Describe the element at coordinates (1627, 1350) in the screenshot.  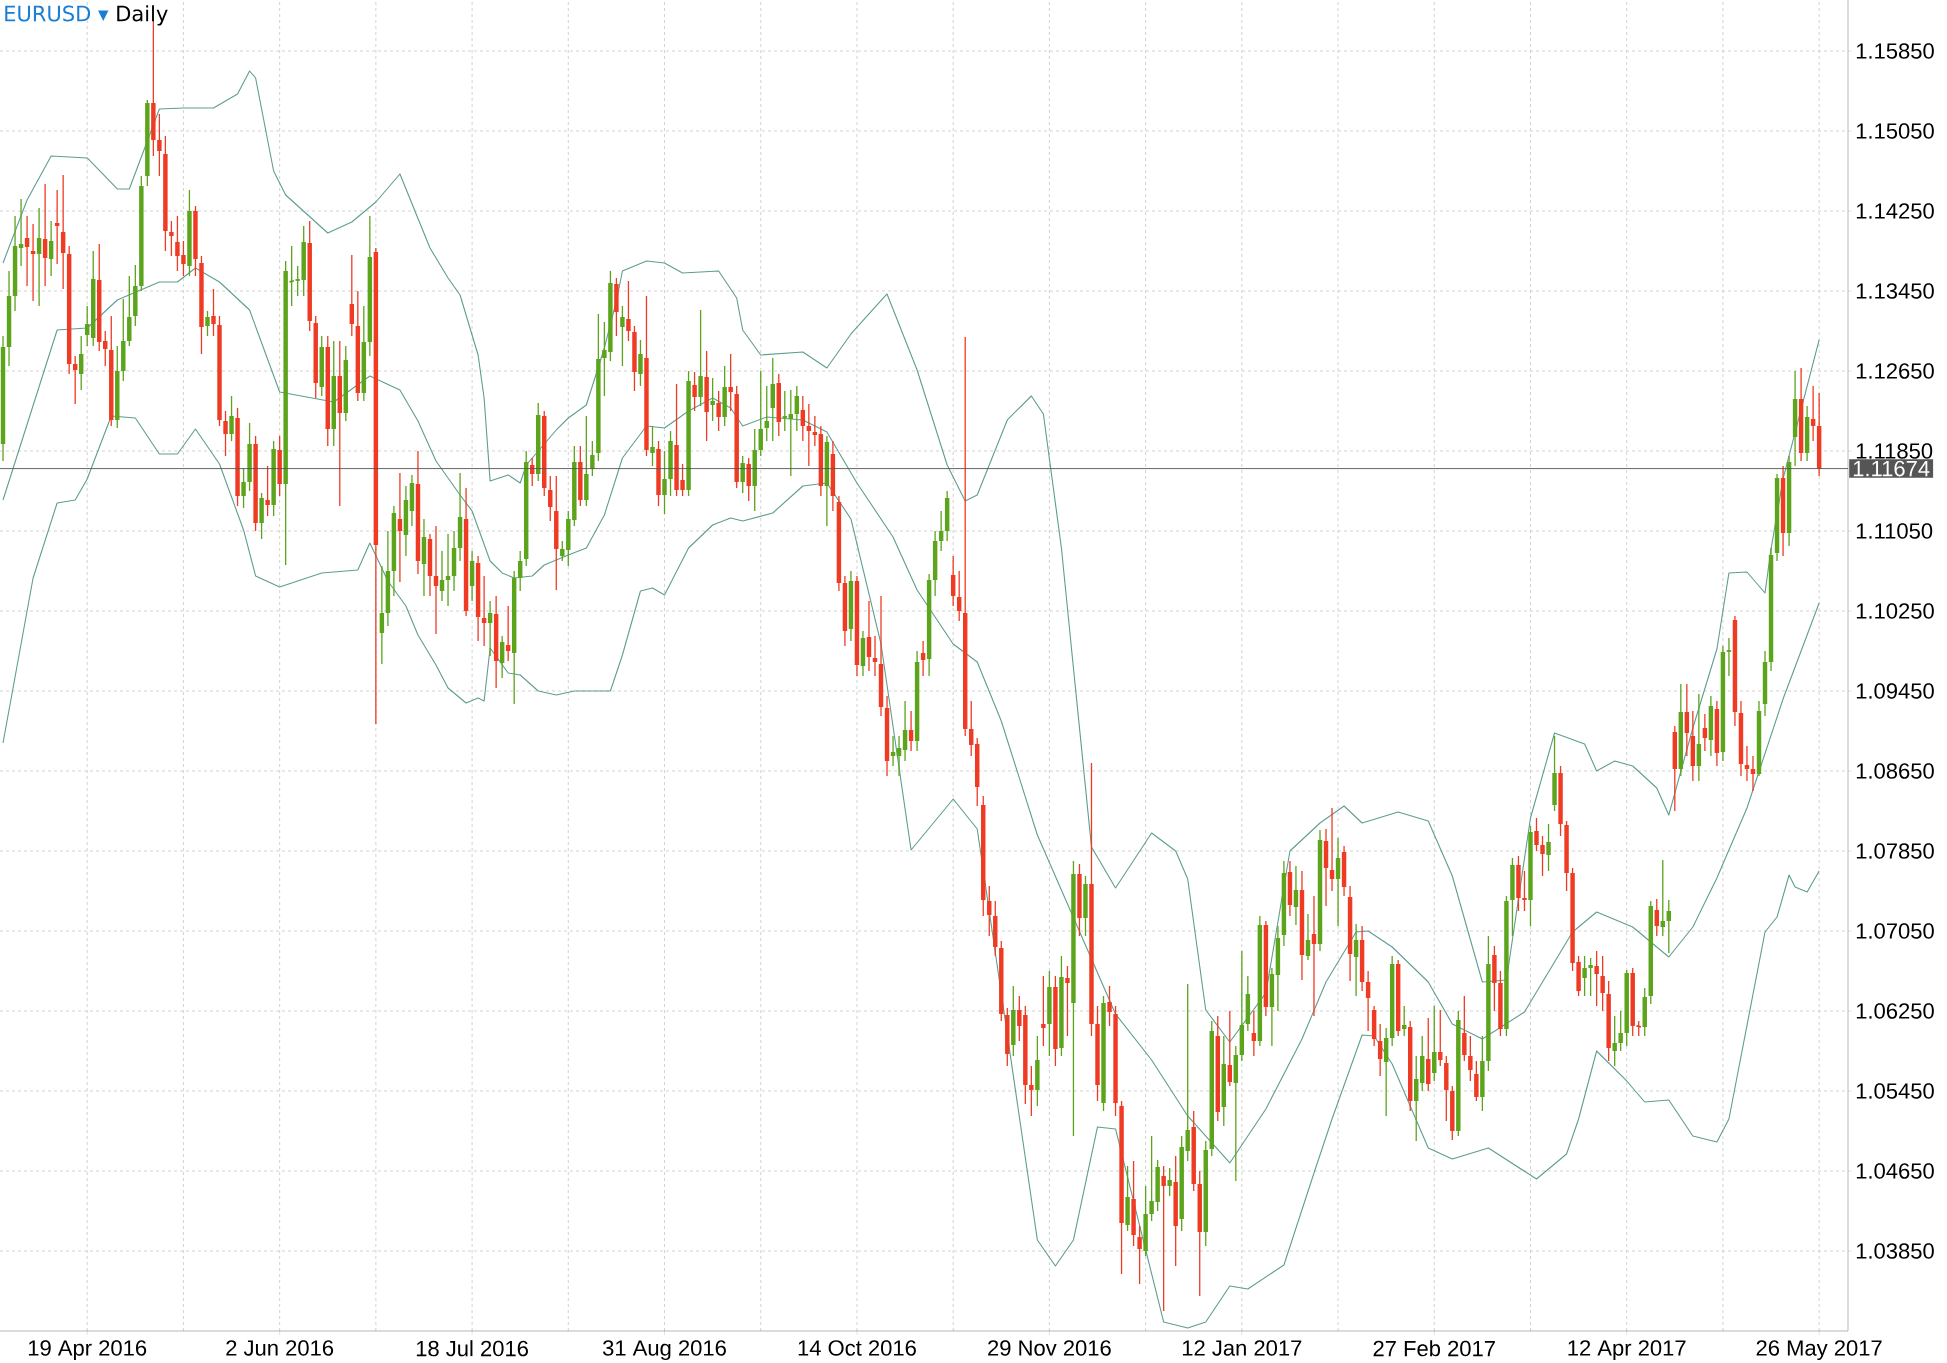
I see `x-tick-label: 12 Apr 2017` at that location.